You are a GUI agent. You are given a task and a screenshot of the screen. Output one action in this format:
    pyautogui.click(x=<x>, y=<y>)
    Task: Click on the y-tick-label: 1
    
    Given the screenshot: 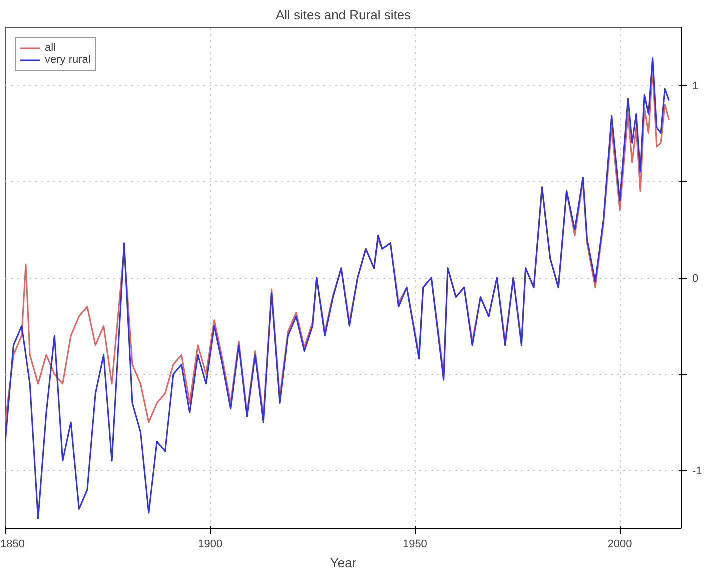 What is the action you would take?
    pyautogui.click(x=695, y=86)
    